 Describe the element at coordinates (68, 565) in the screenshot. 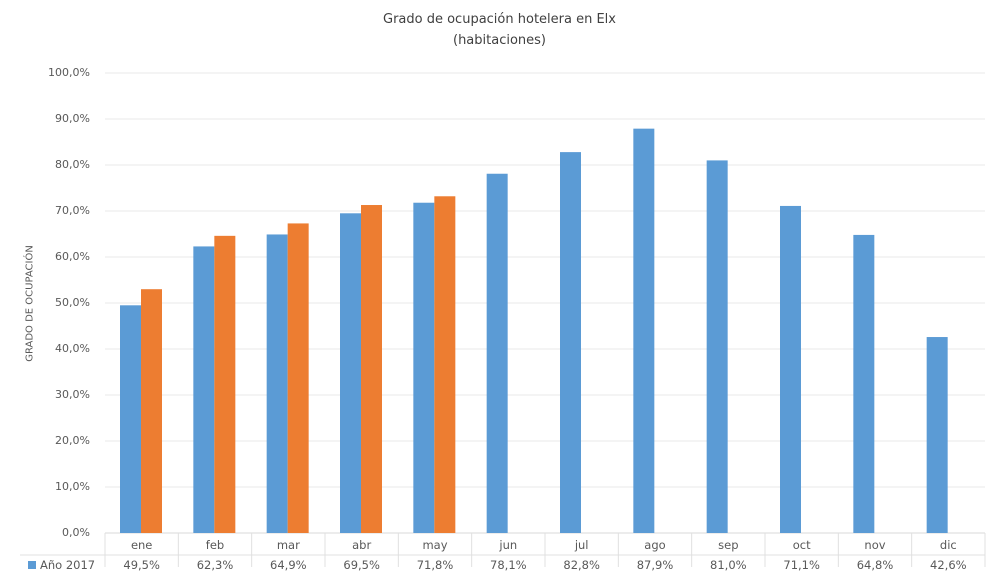

I see `legend-label: Año 2017` at that location.